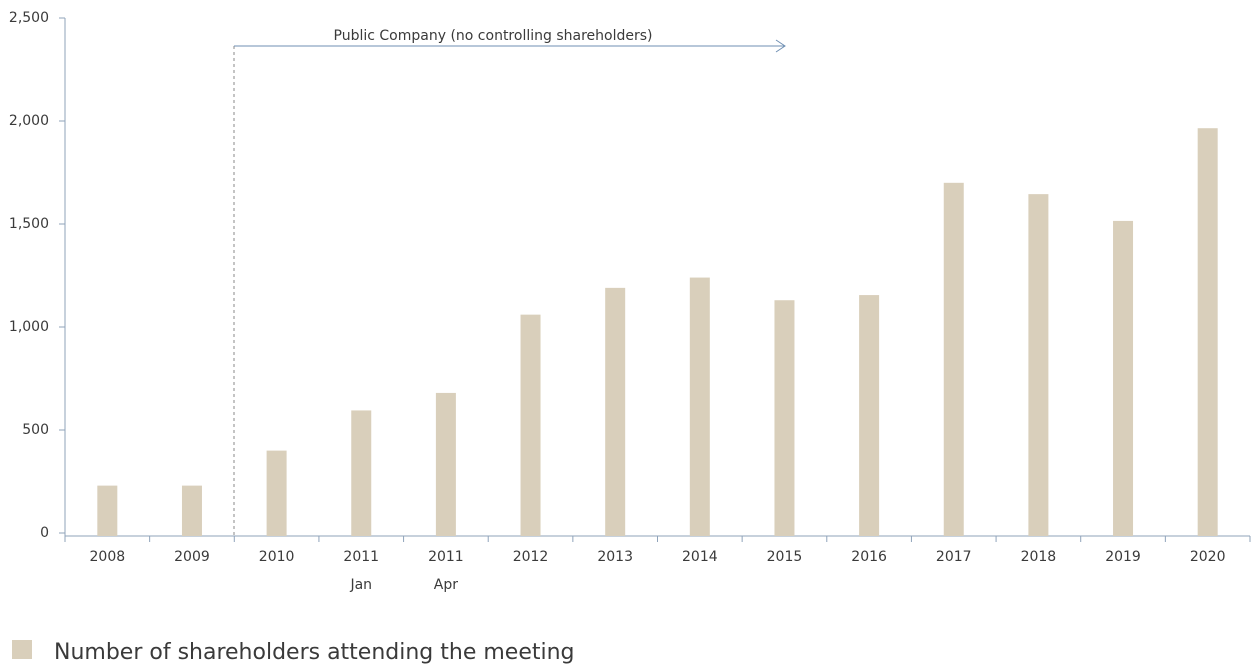 The width and height of the screenshot is (1251, 665). I want to click on x-tick-label: 2009, so click(192, 557).